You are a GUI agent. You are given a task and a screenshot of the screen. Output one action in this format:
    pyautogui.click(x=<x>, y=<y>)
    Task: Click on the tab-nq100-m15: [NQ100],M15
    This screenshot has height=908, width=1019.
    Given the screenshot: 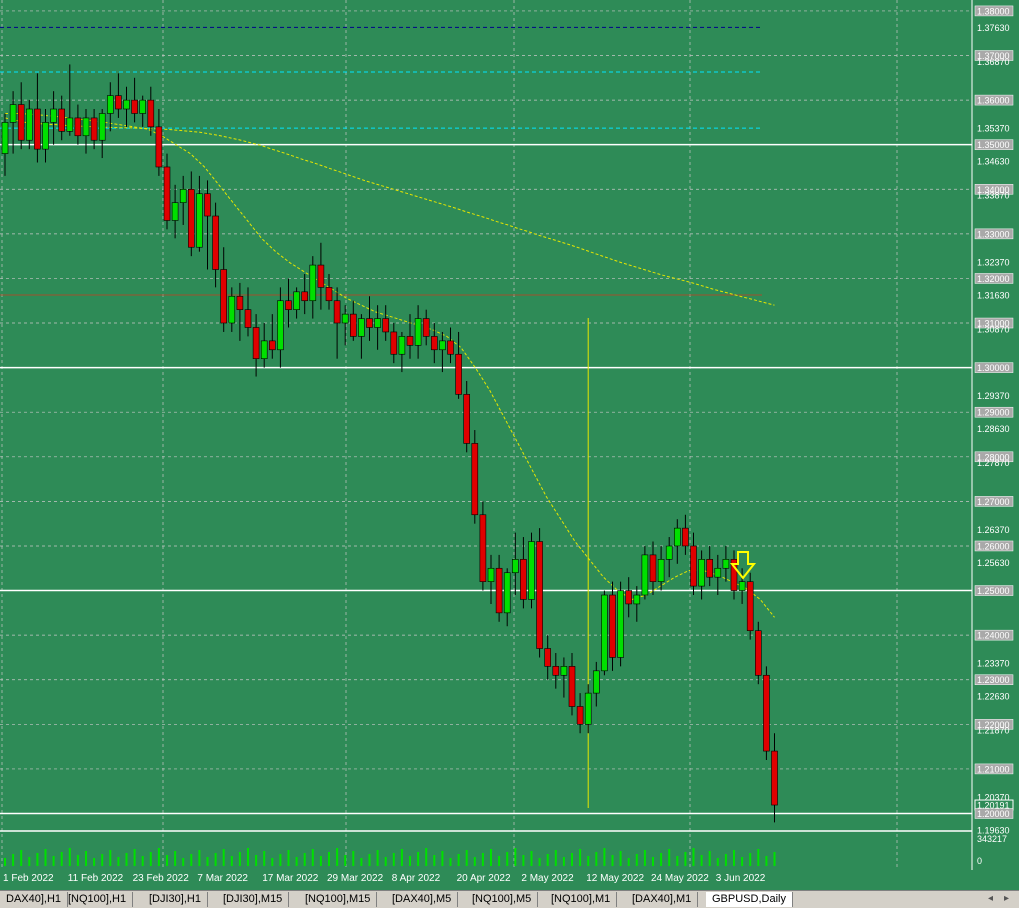 What is the action you would take?
    pyautogui.click(x=338, y=899)
    